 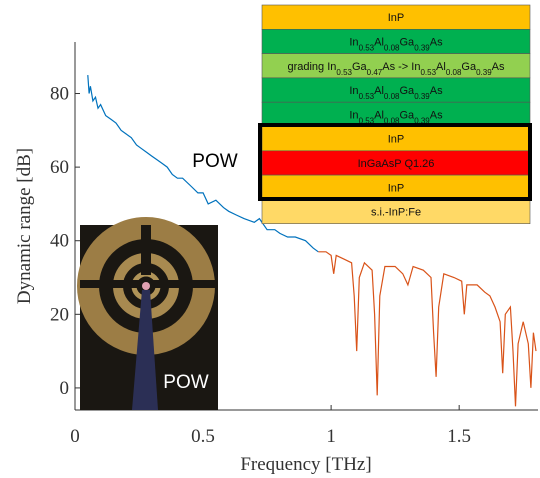 What do you see at coordinates (24, 226) in the screenshot?
I see `y-axis-label: Dynamic range [dB]` at bounding box center [24, 226].